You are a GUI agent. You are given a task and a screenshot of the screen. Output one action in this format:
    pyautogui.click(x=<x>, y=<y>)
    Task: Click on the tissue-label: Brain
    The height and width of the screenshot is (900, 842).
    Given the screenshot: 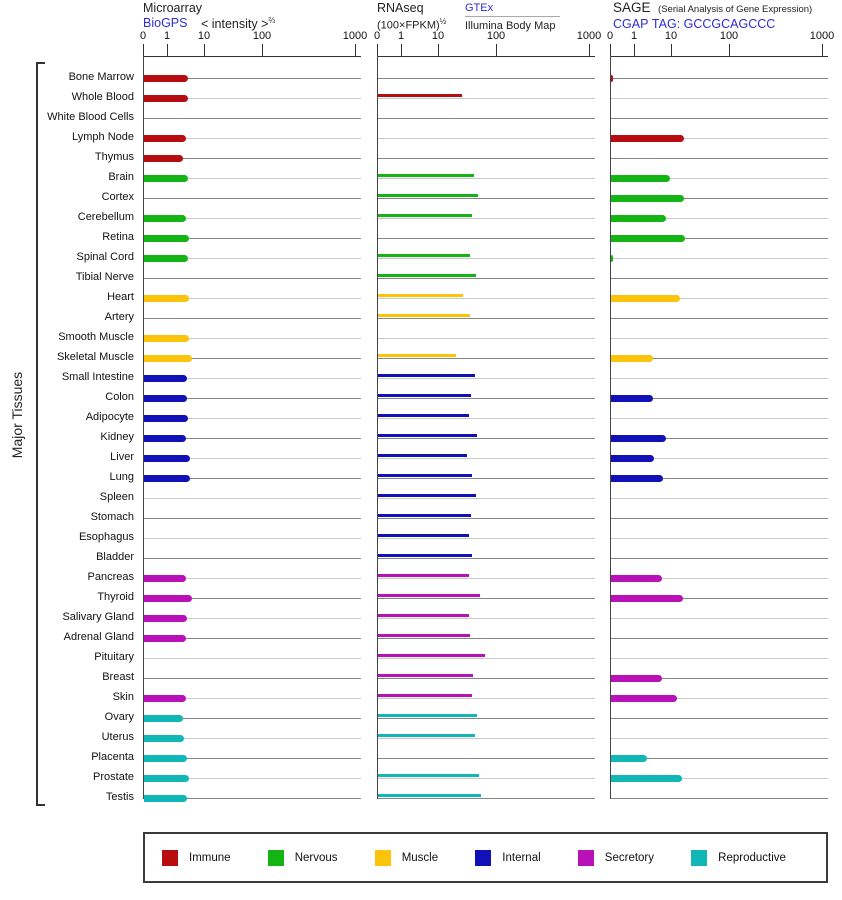 What is the action you would take?
    pyautogui.click(x=121, y=177)
    